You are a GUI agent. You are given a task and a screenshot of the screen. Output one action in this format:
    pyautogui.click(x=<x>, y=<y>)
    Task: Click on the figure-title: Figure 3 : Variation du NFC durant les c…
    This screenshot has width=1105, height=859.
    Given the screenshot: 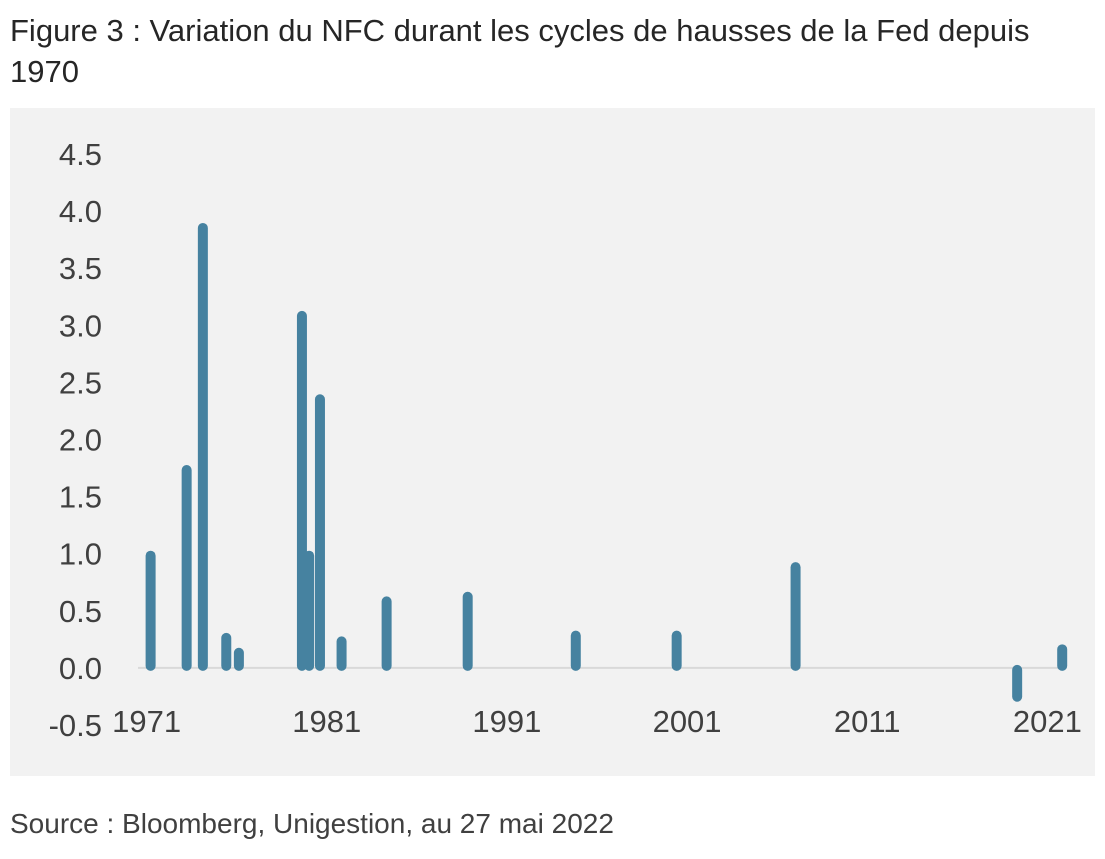 What is the action you would take?
    pyautogui.click(x=520, y=51)
    